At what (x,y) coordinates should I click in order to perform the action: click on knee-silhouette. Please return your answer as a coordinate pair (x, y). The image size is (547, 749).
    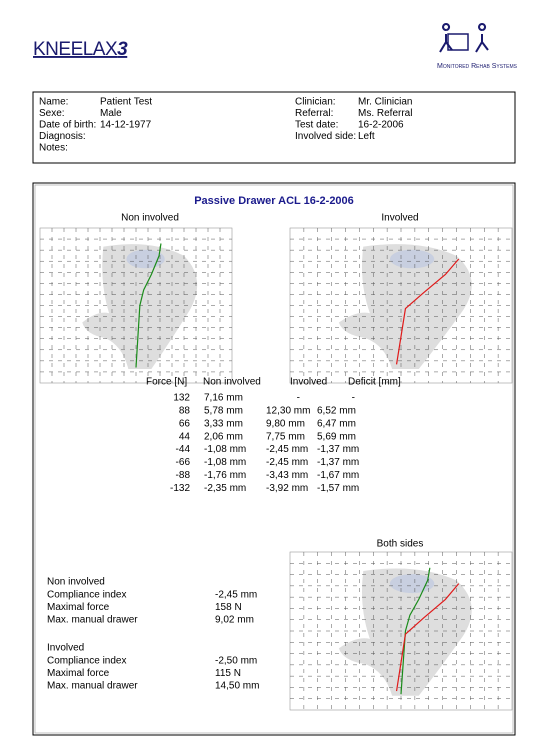
    Looking at the image, I should click on (405, 307).